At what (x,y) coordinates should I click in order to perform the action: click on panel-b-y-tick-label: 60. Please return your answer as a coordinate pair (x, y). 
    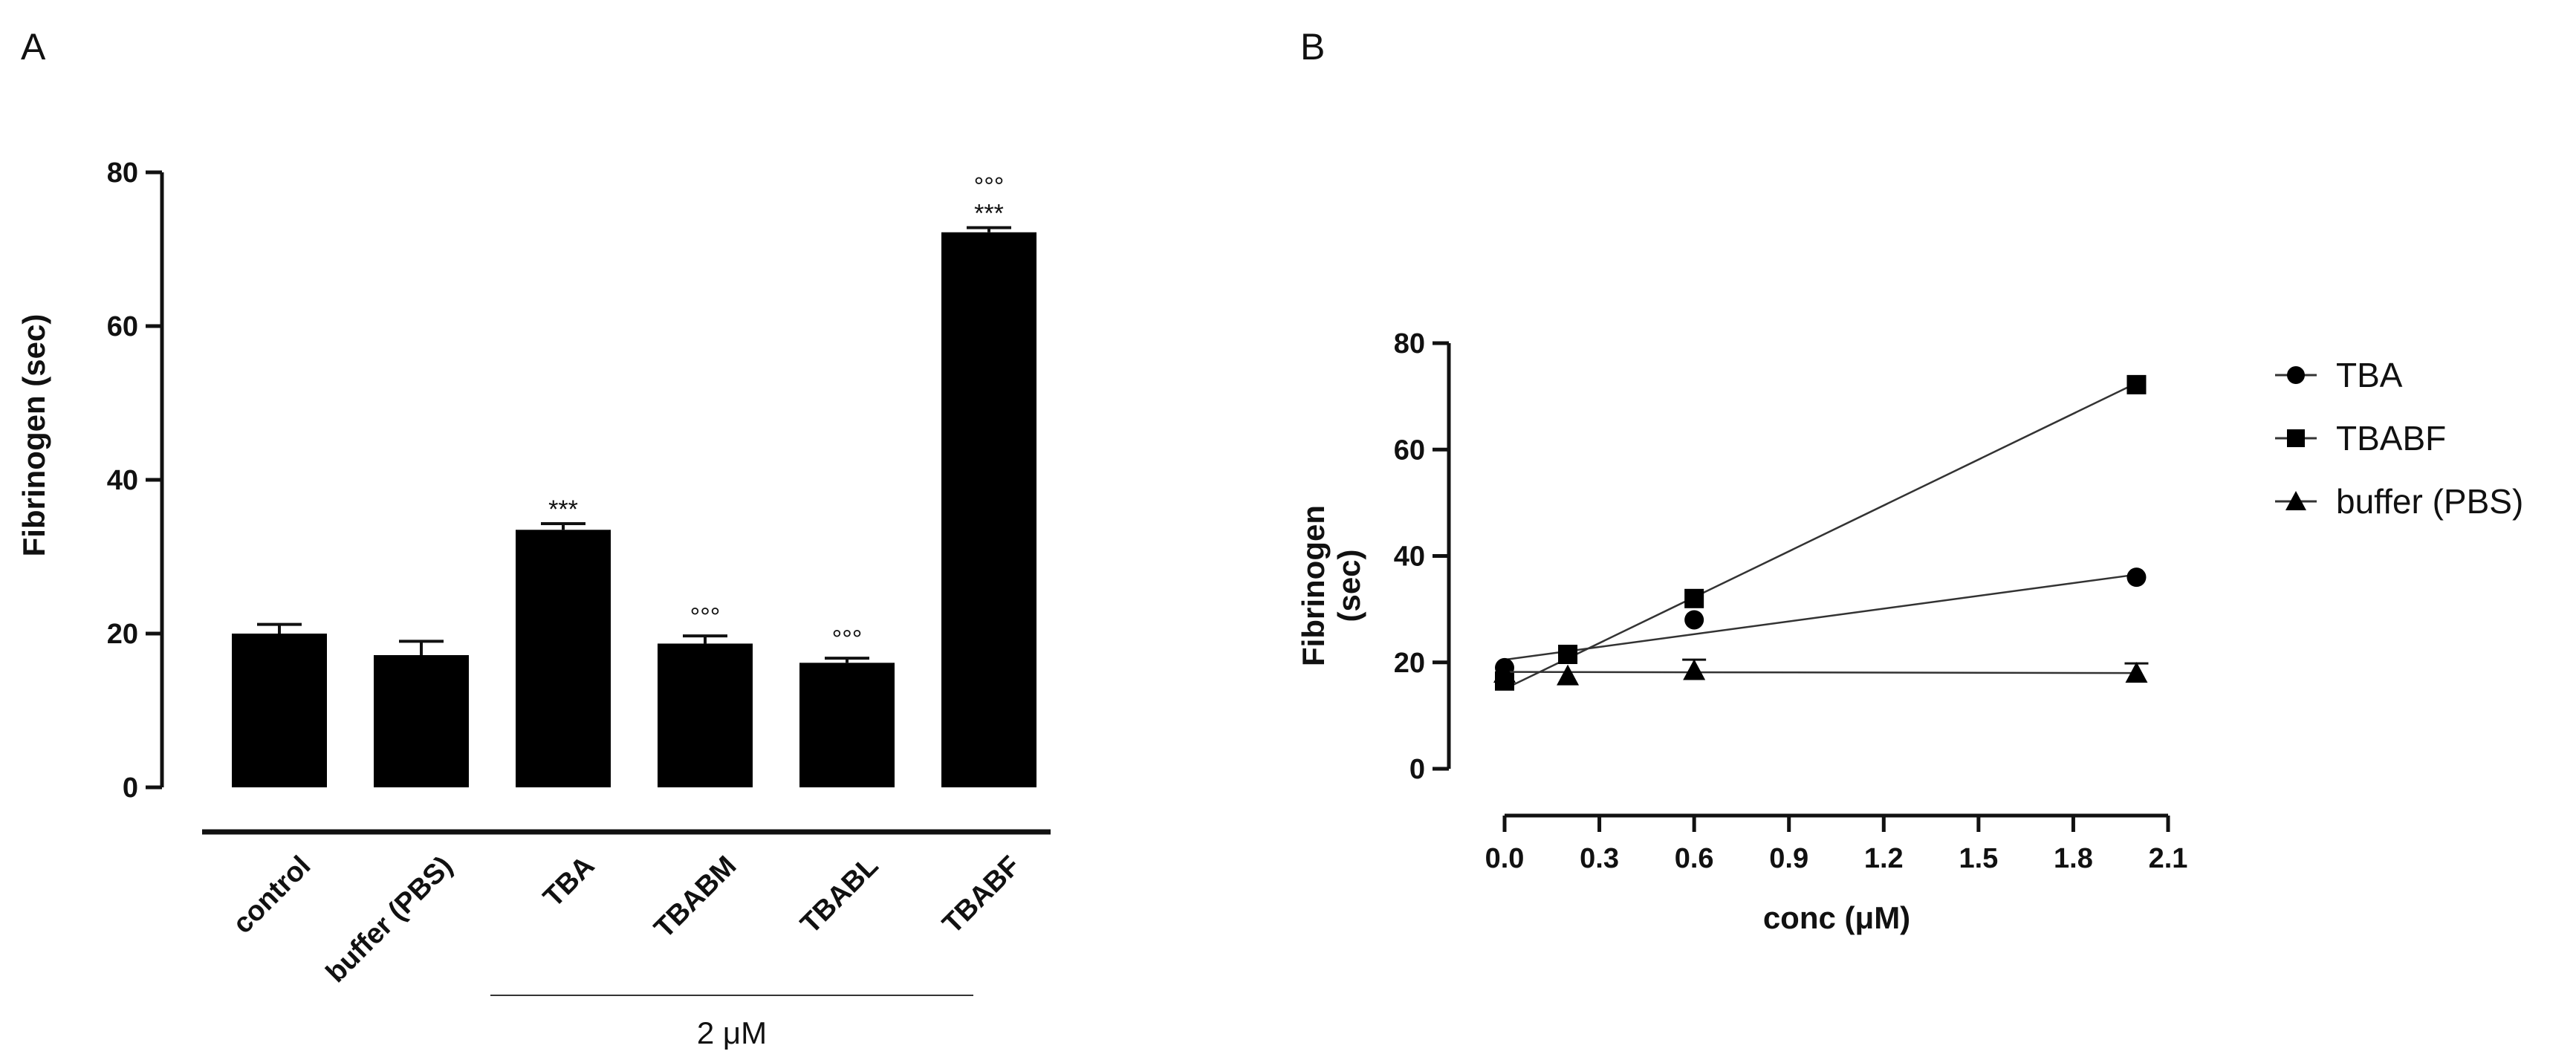
    Looking at the image, I should click on (1409, 450).